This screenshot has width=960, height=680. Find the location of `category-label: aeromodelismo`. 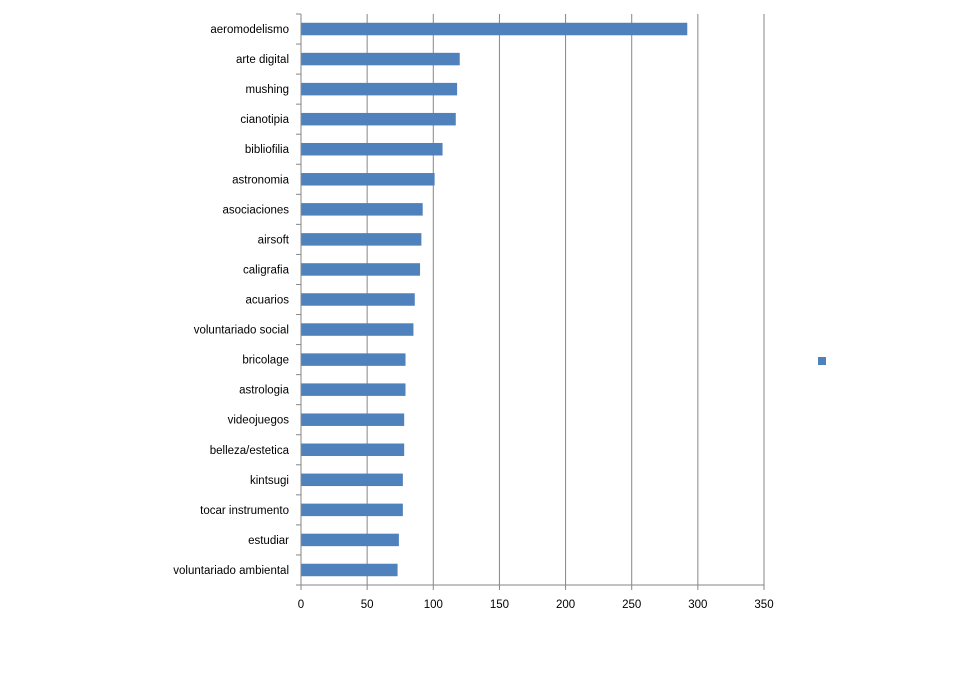

category-label: aeromodelismo is located at coordinates (249, 30).